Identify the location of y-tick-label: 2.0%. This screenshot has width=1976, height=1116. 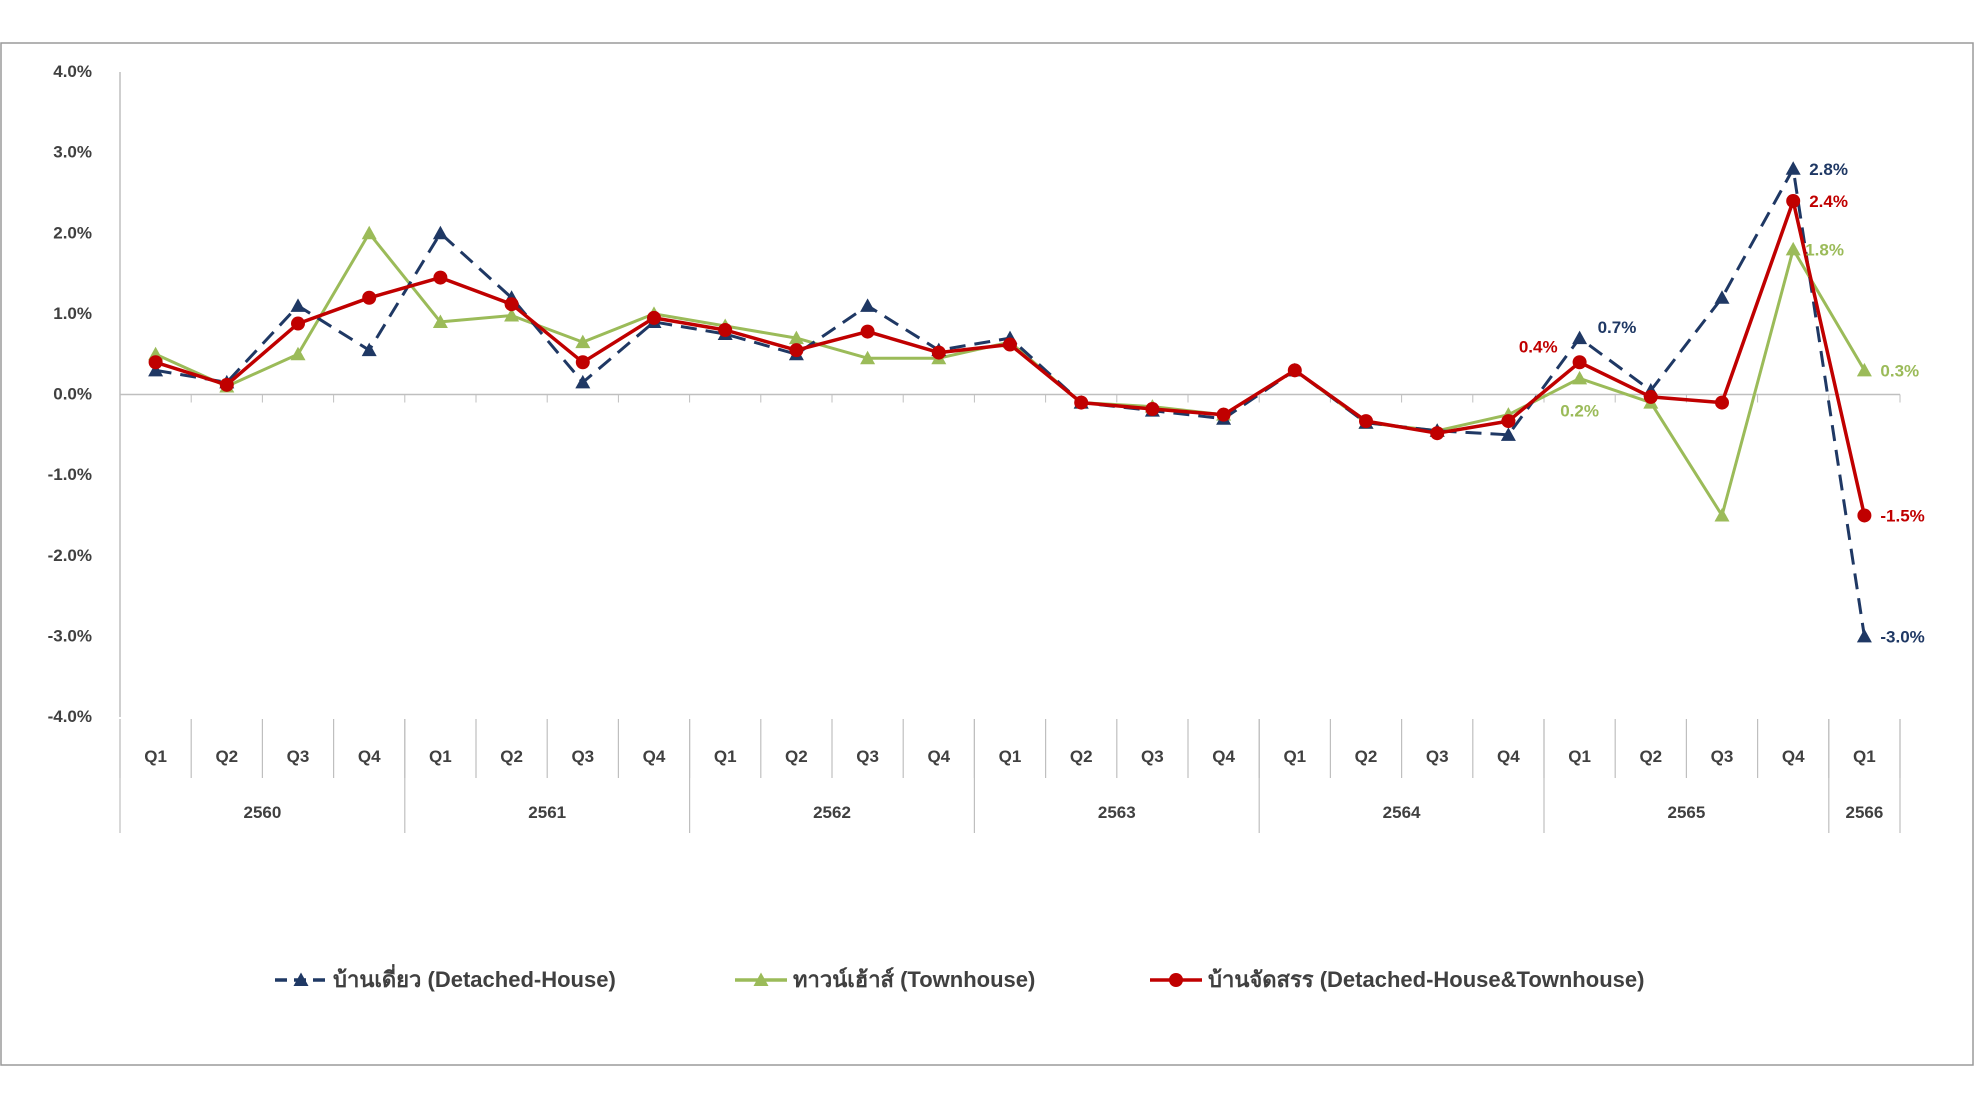
(72, 232).